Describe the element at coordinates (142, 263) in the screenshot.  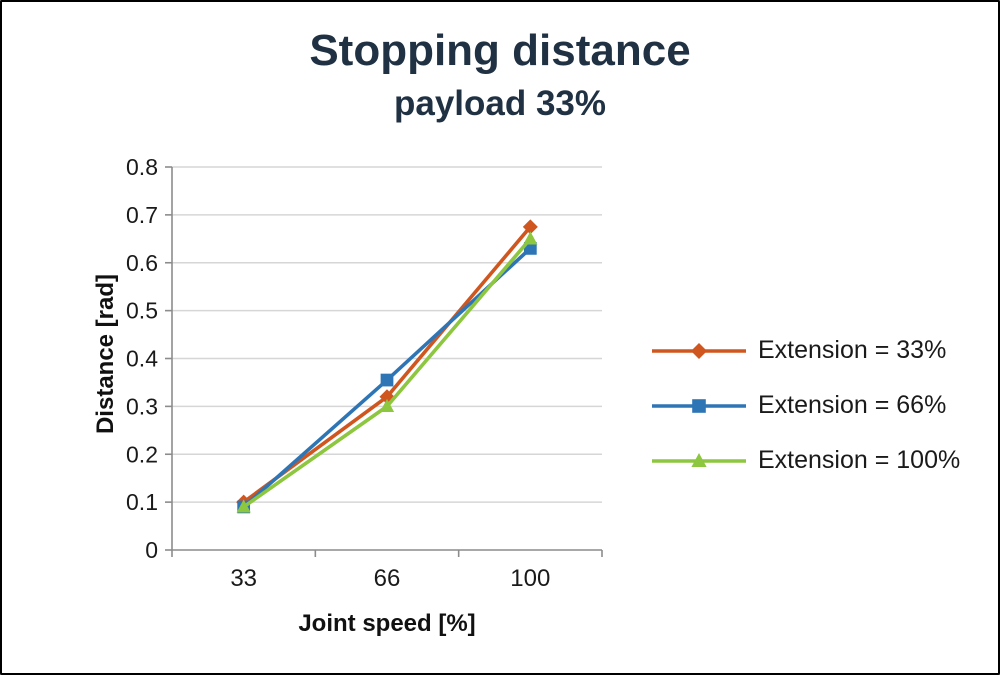
I see `svg-text: 0.6` at that location.